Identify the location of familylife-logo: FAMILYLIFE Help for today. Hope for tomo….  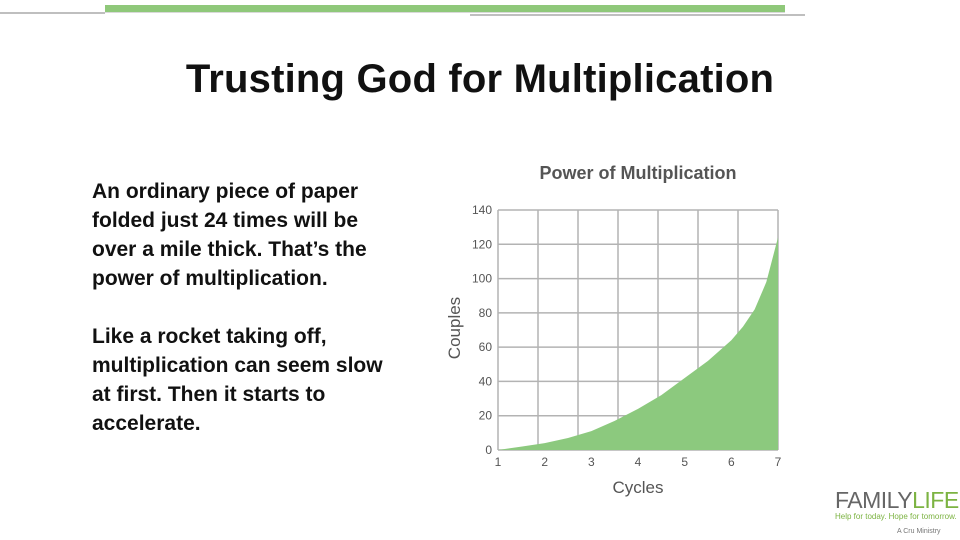
(897, 512).